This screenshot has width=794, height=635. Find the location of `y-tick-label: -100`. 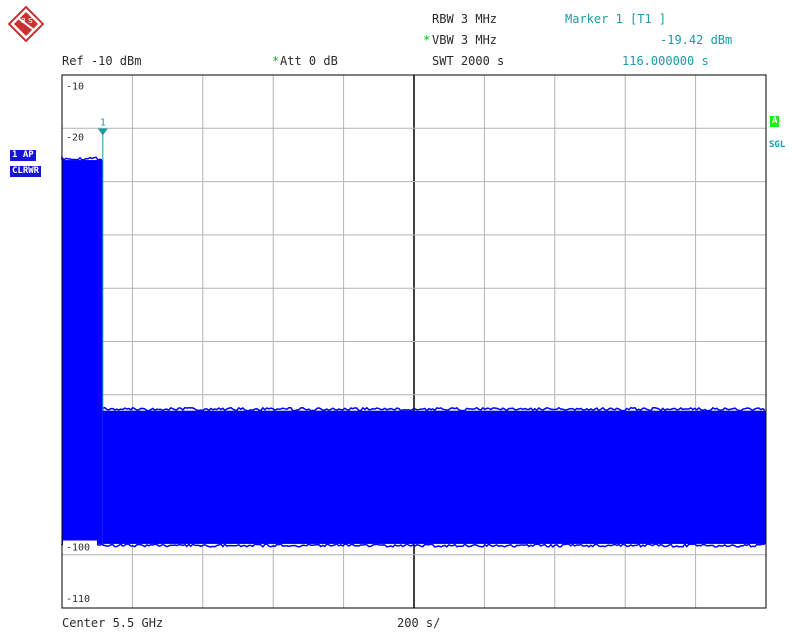

y-tick-label: -100 is located at coordinates (78, 548).